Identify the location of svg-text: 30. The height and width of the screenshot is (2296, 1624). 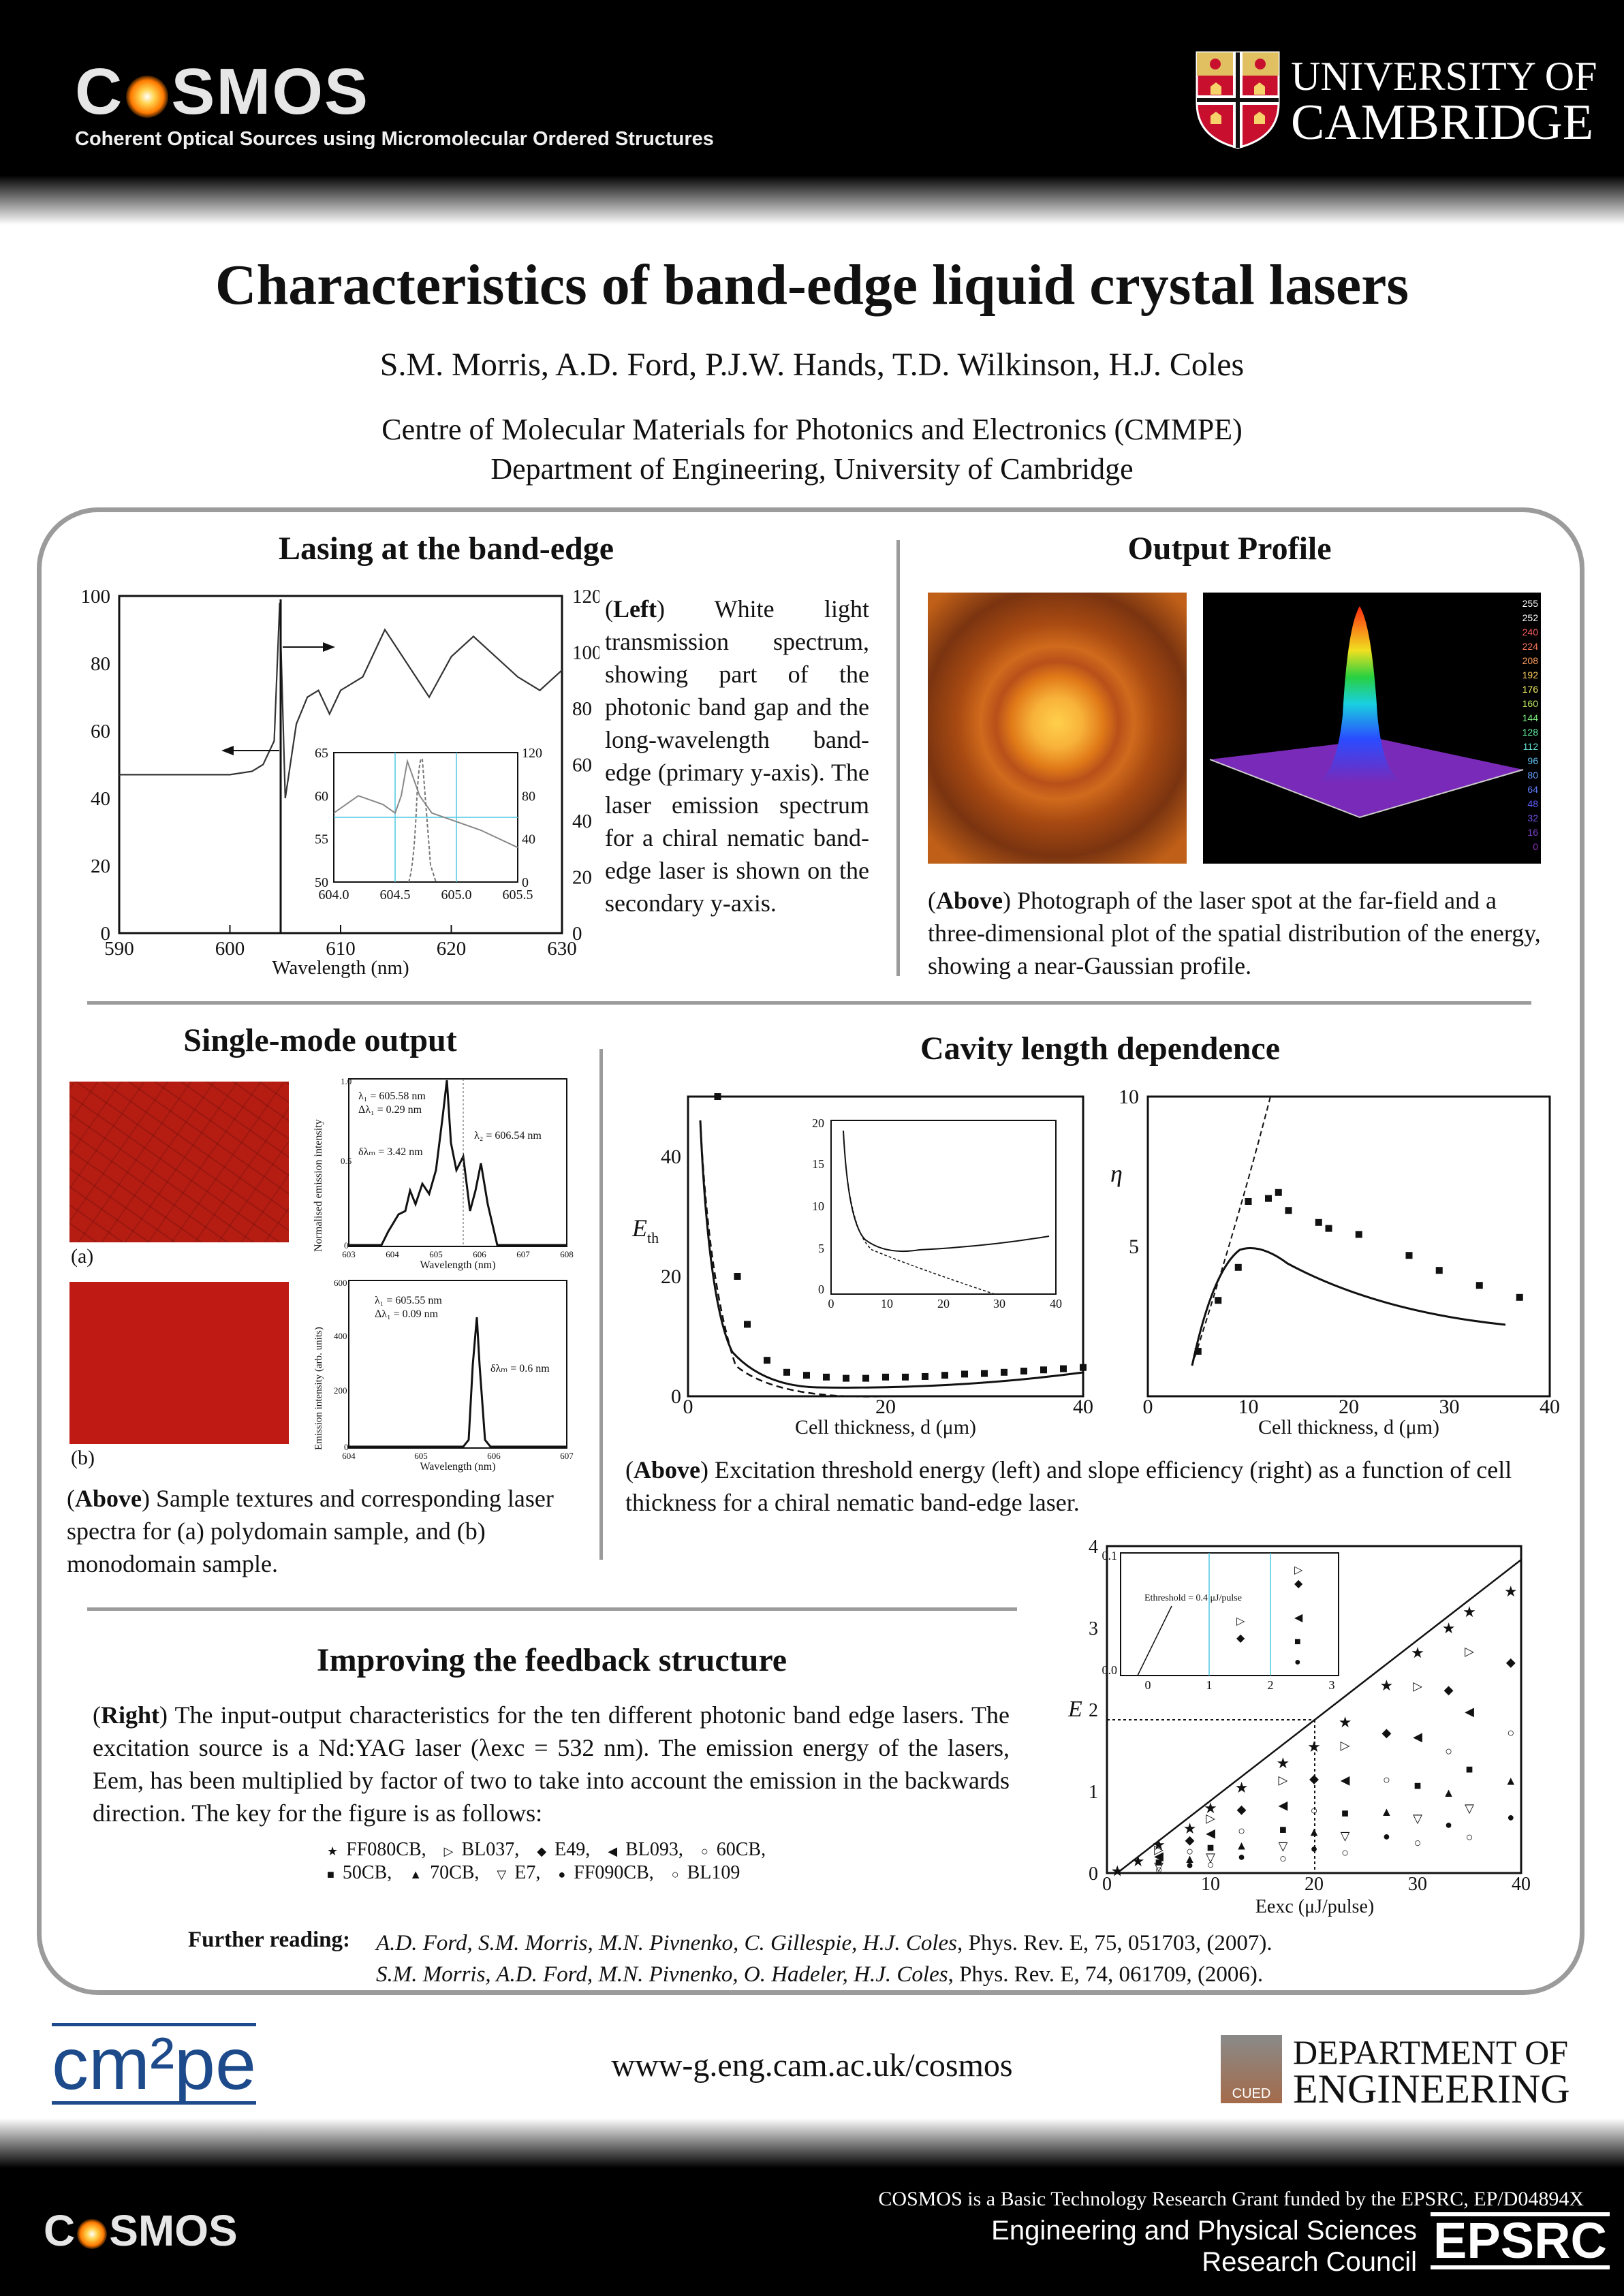
(999, 1303).